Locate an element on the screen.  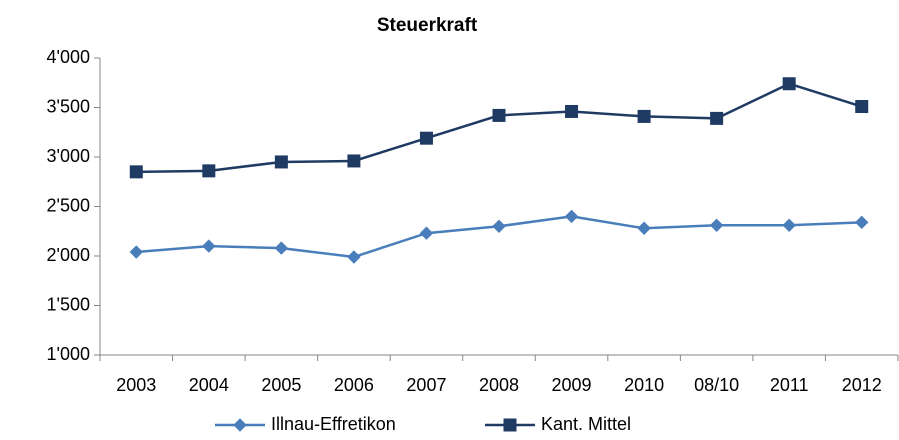
y-tick-label: 2'500 is located at coordinates (68, 205).